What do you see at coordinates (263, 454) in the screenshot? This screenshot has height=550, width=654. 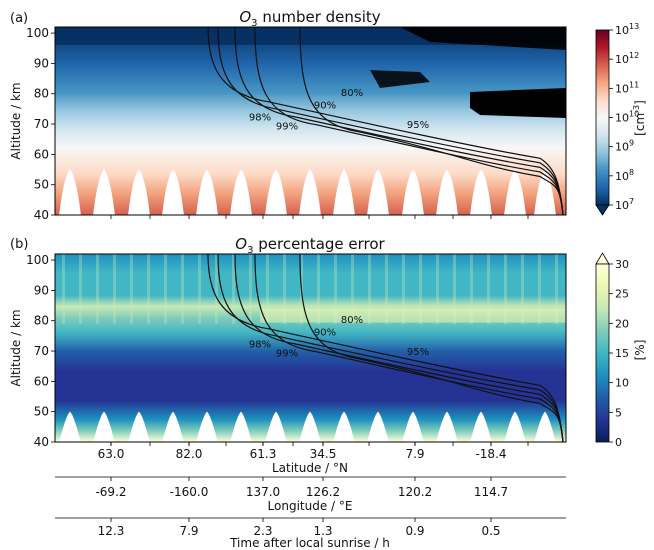 I see `axis-tick-label: 61.3` at bounding box center [263, 454].